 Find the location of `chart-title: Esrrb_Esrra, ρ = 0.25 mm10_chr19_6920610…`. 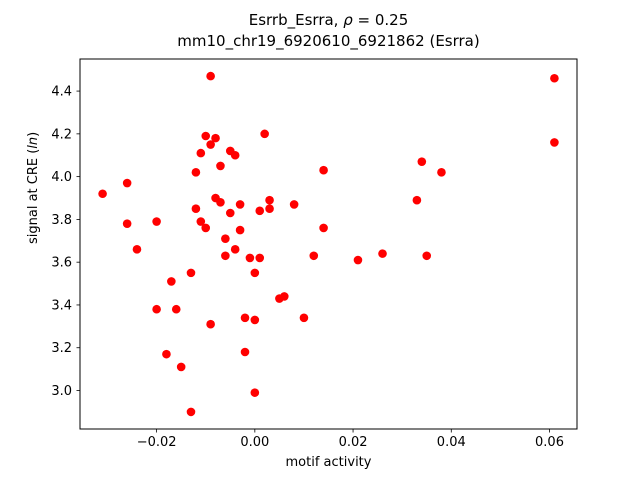

chart-title: Esrrb_Esrra, ρ = 0.25 mm10_chr19_6920610… is located at coordinates (328, 31).